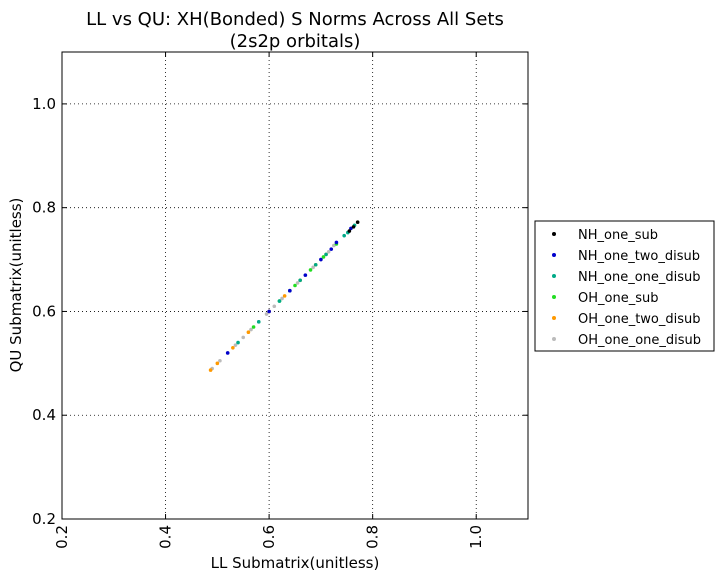 The width and height of the screenshot is (724, 581). I want to click on y-tick-label: 0.8, so click(44, 208).